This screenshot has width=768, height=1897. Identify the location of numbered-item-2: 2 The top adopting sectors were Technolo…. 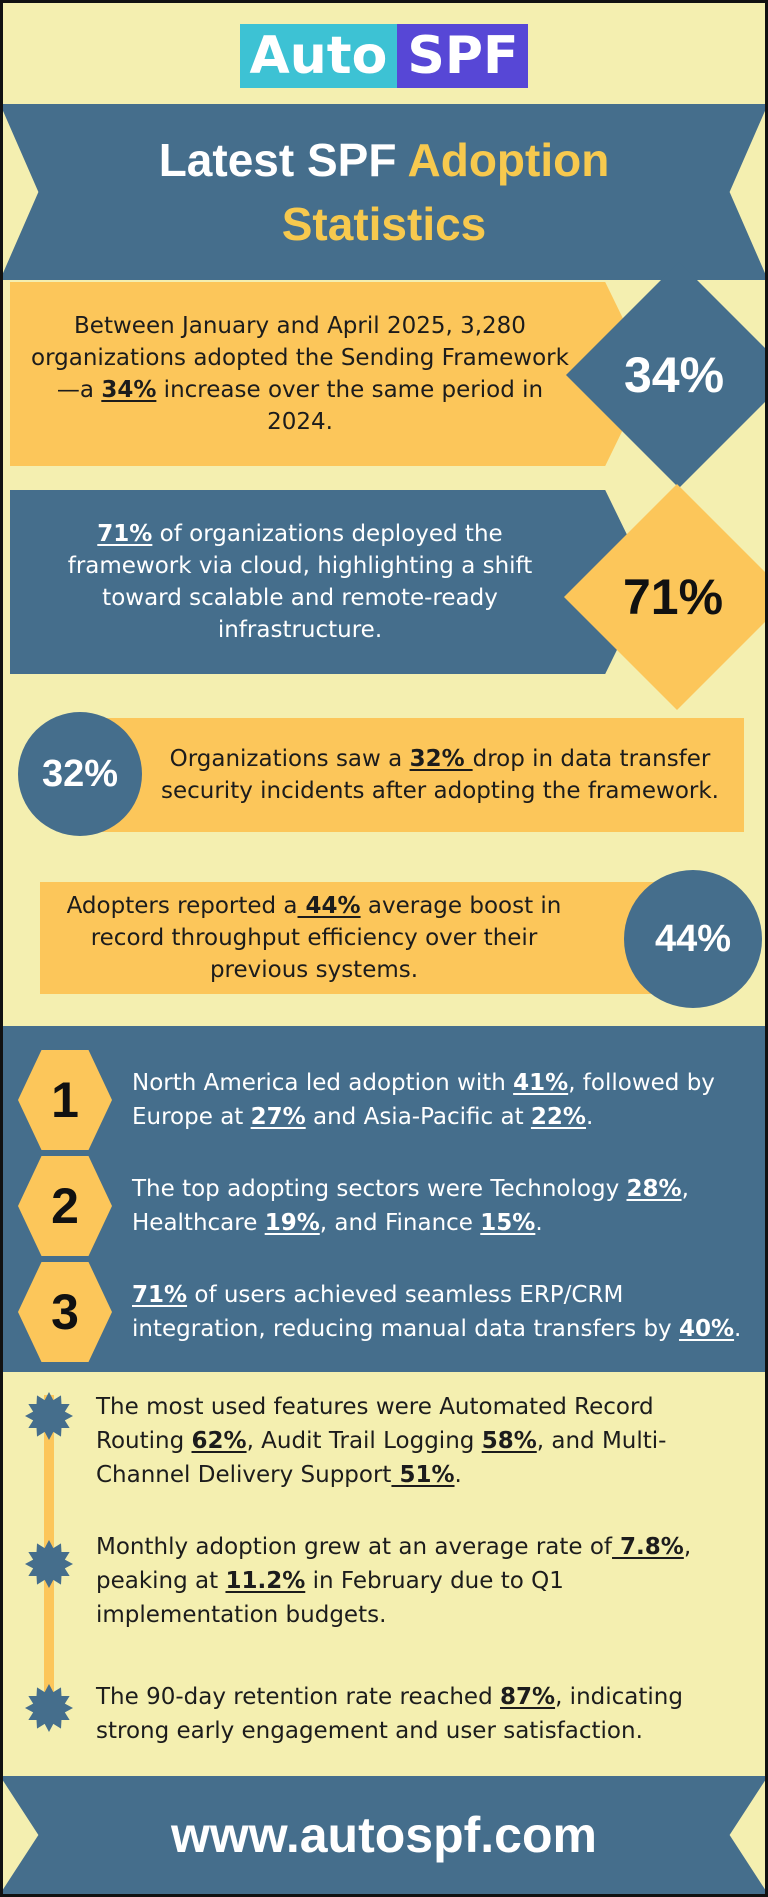
(383, 1206).